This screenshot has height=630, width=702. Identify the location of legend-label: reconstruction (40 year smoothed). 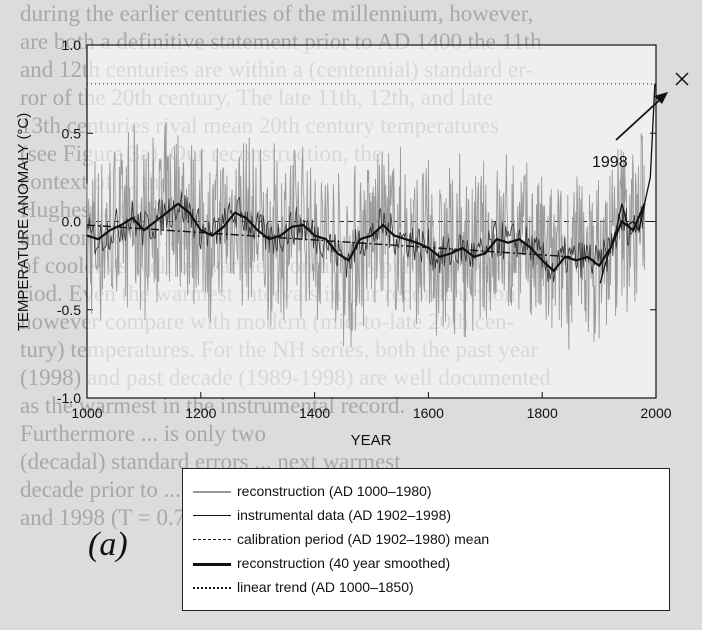
(344, 563).